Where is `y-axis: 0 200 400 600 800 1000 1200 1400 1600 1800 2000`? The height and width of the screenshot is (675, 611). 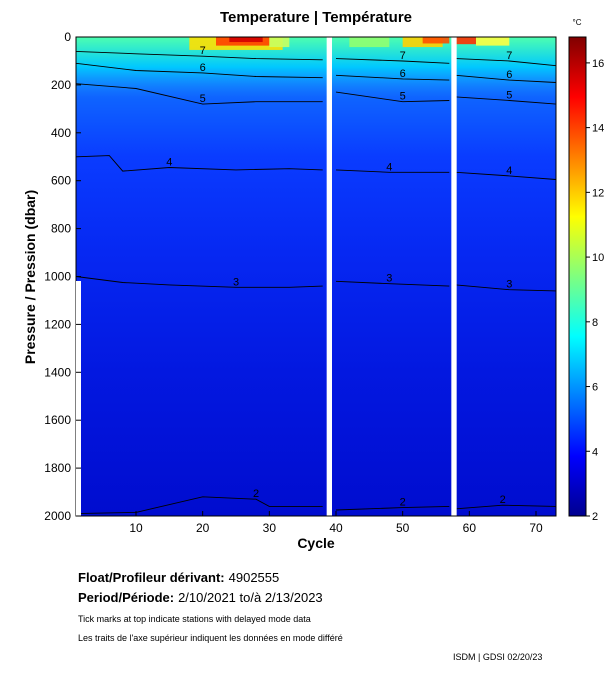 y-axis: 0 200 400 600 800 1000 1200 1400 1600 1800 2000 is located at coordinates (62, 276).